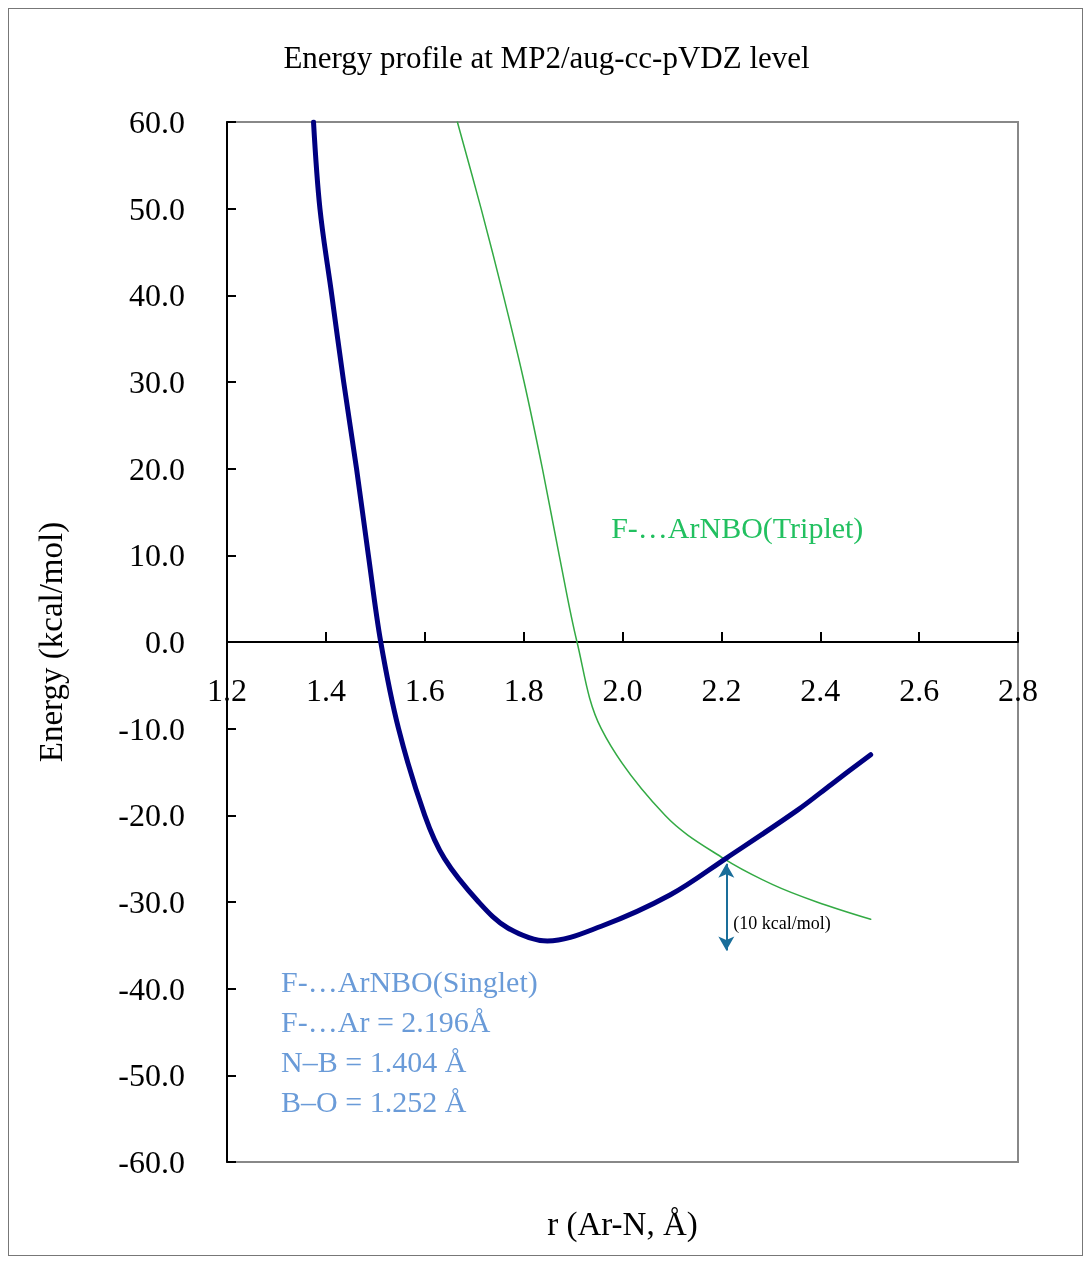  What do you see at coordinates (424, 690) in the screenshot?
I see `x-tick-label: 1.6` at bounding box center [424, 690].